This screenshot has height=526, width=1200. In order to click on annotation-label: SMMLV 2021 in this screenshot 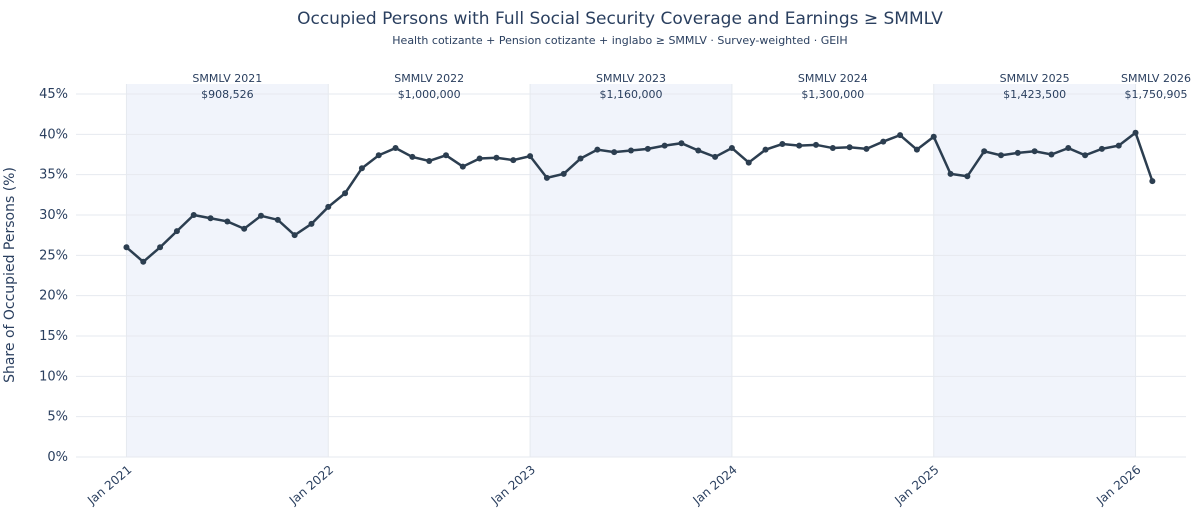, I will do `click(227, 78)`.